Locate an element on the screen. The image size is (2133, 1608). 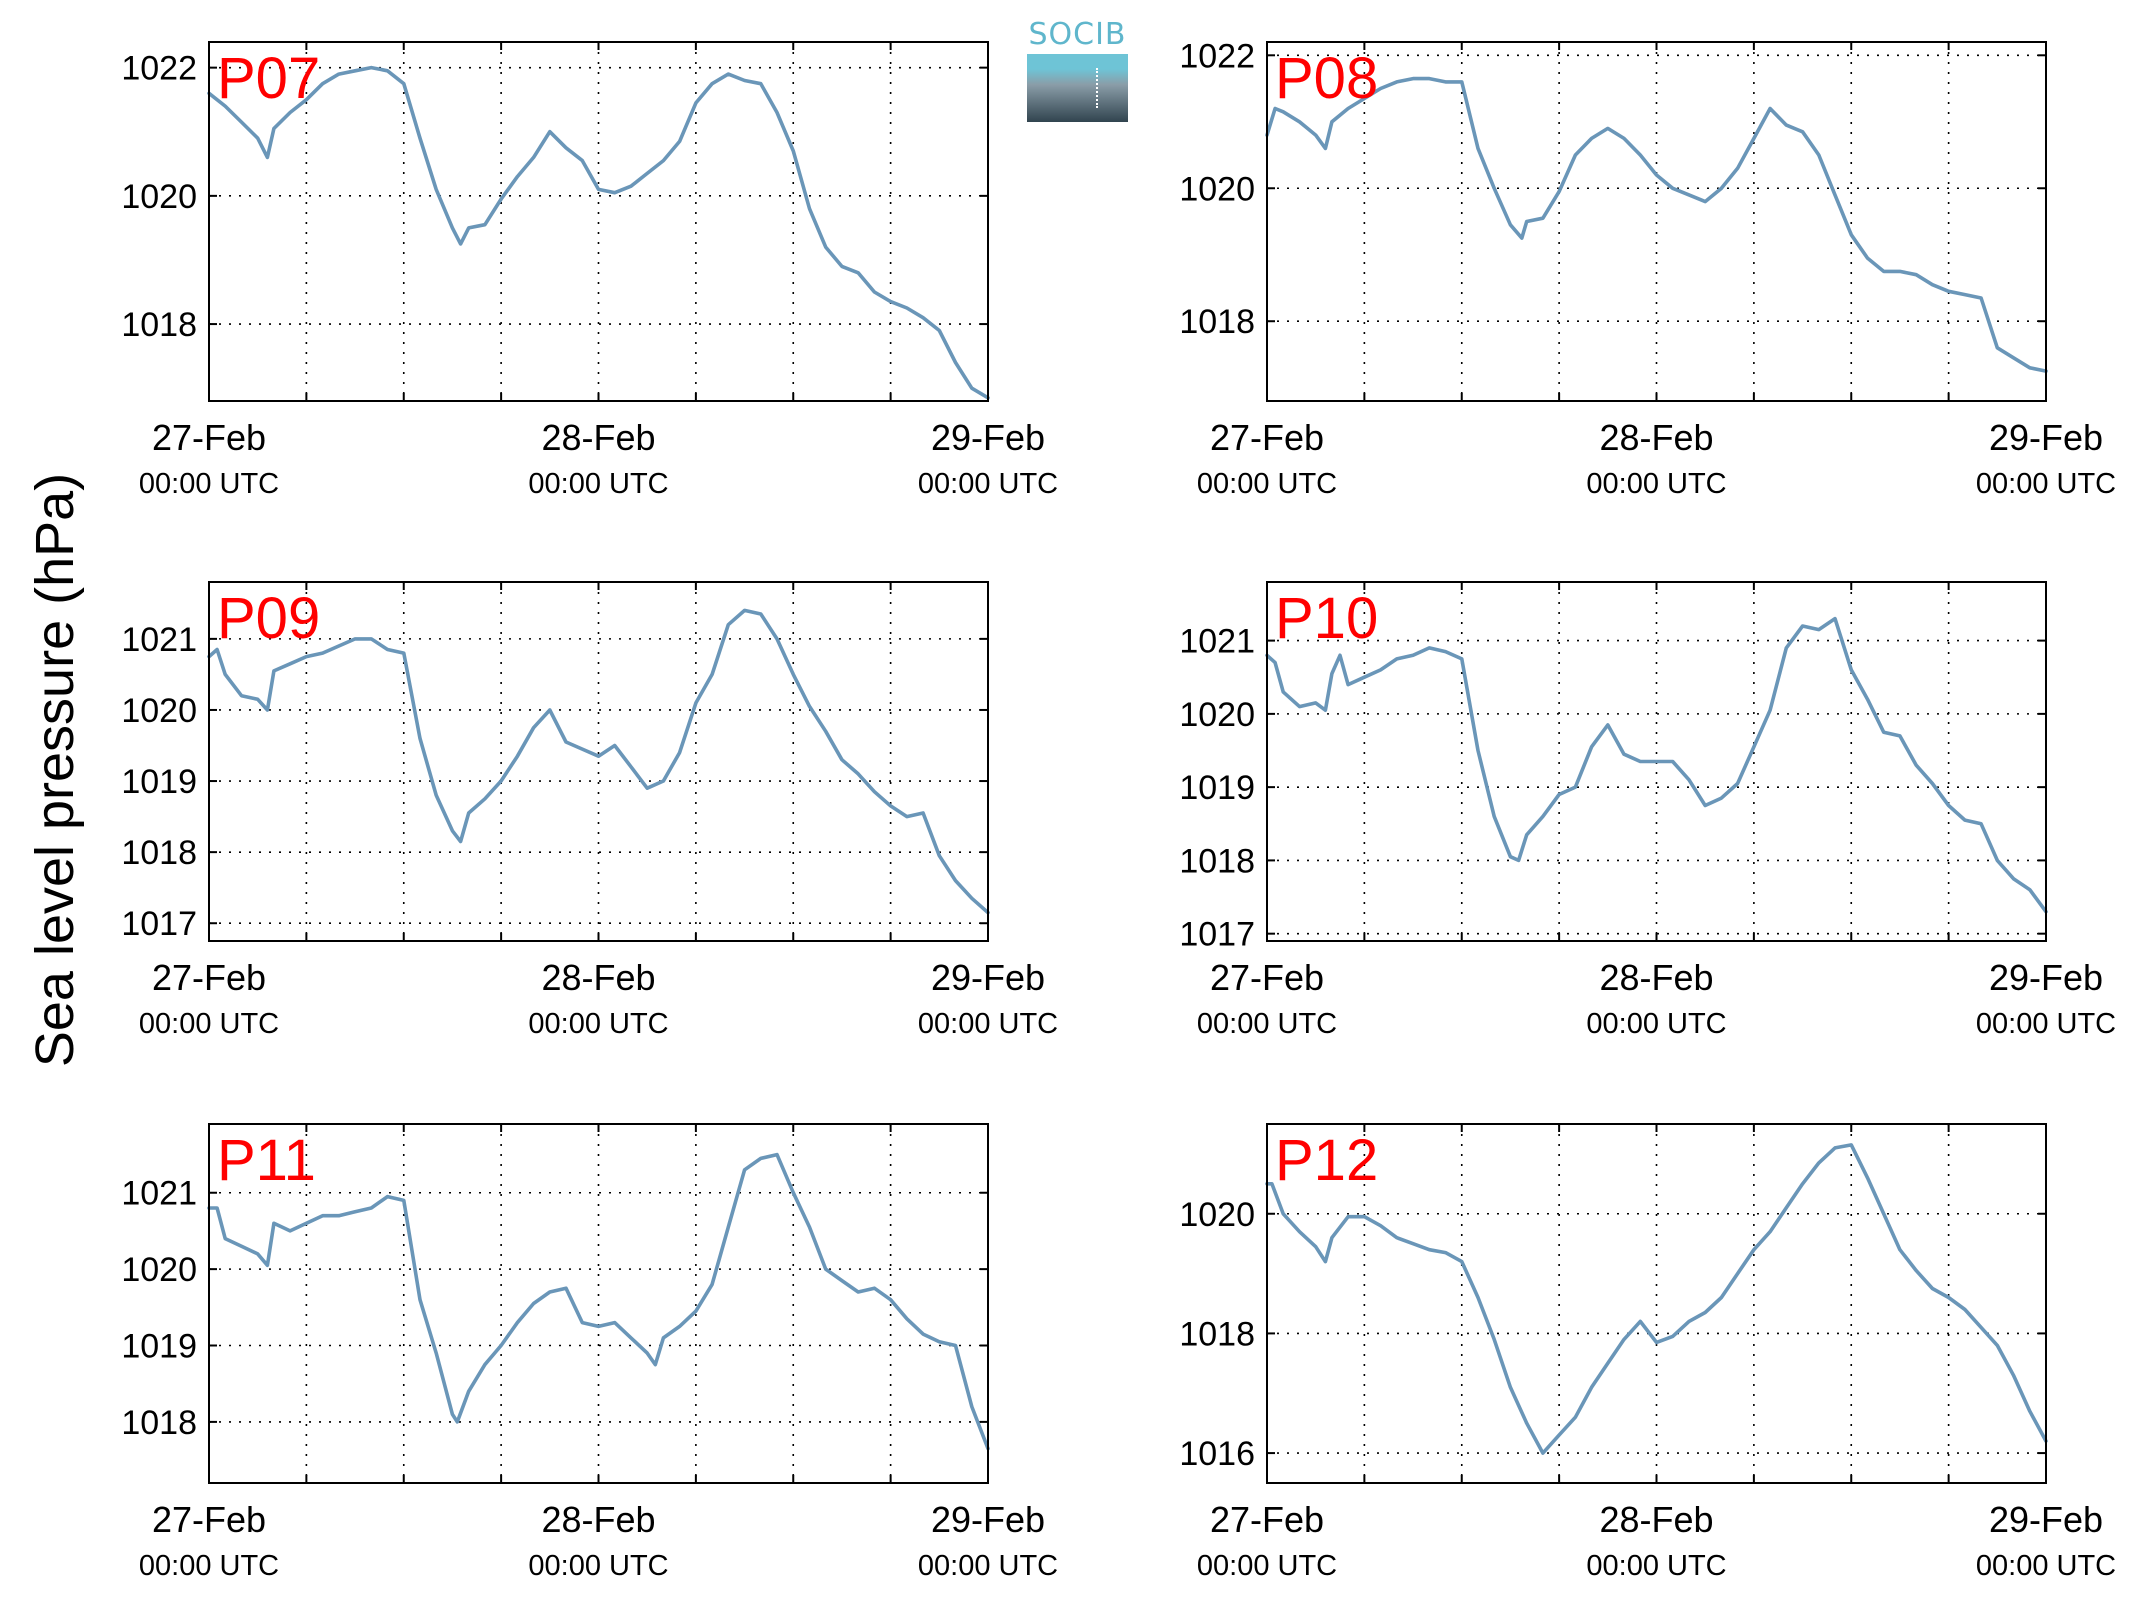
logo-text: SOCIB is located at coordinates (1077, 34).